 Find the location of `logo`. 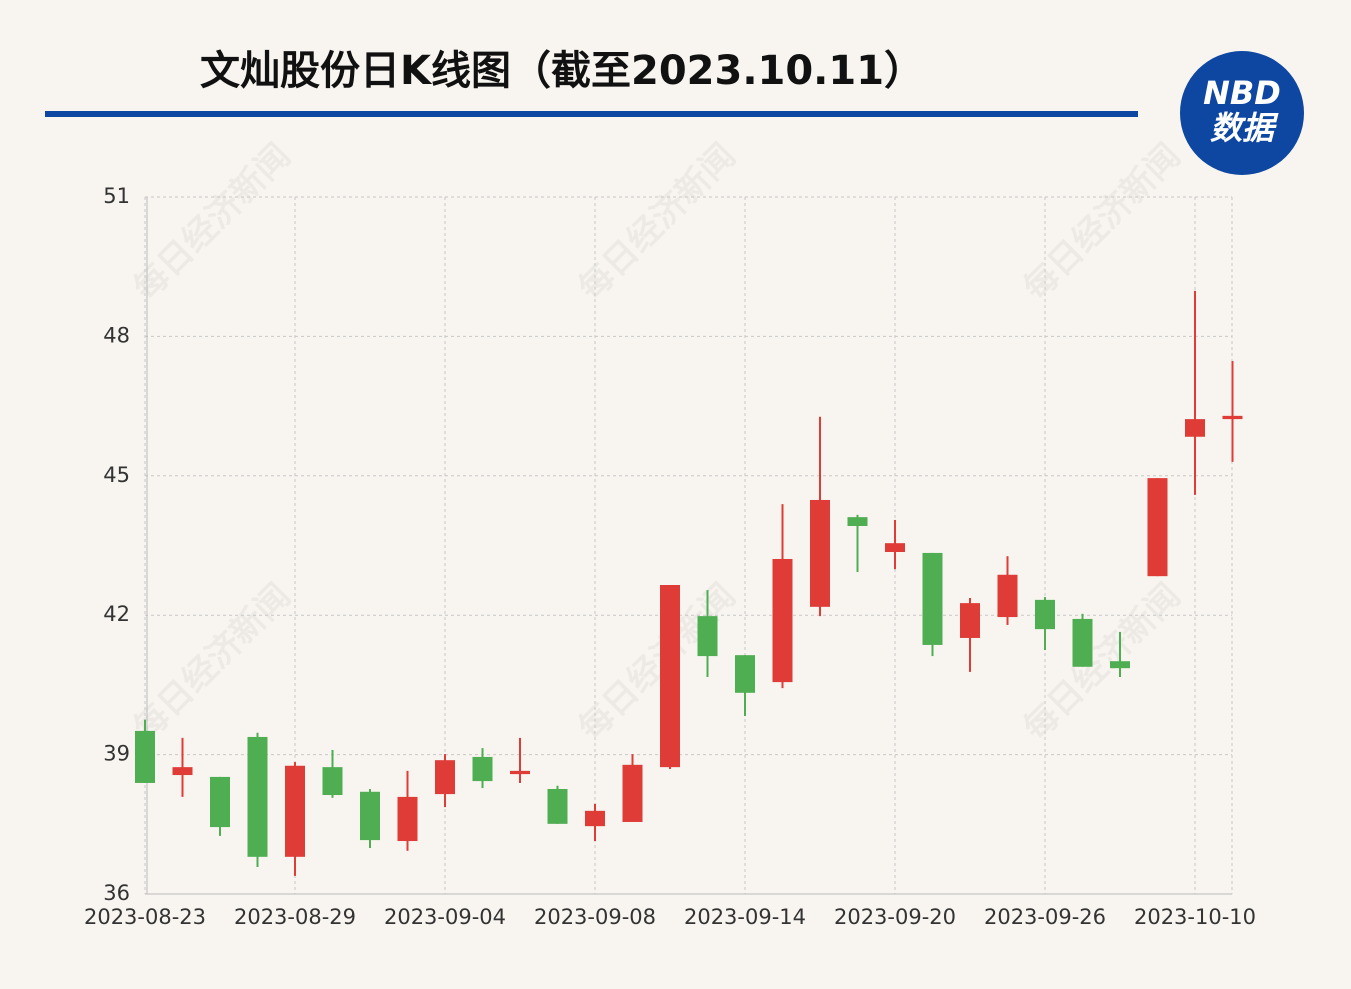

logo is located at coordinates (1242, 113).